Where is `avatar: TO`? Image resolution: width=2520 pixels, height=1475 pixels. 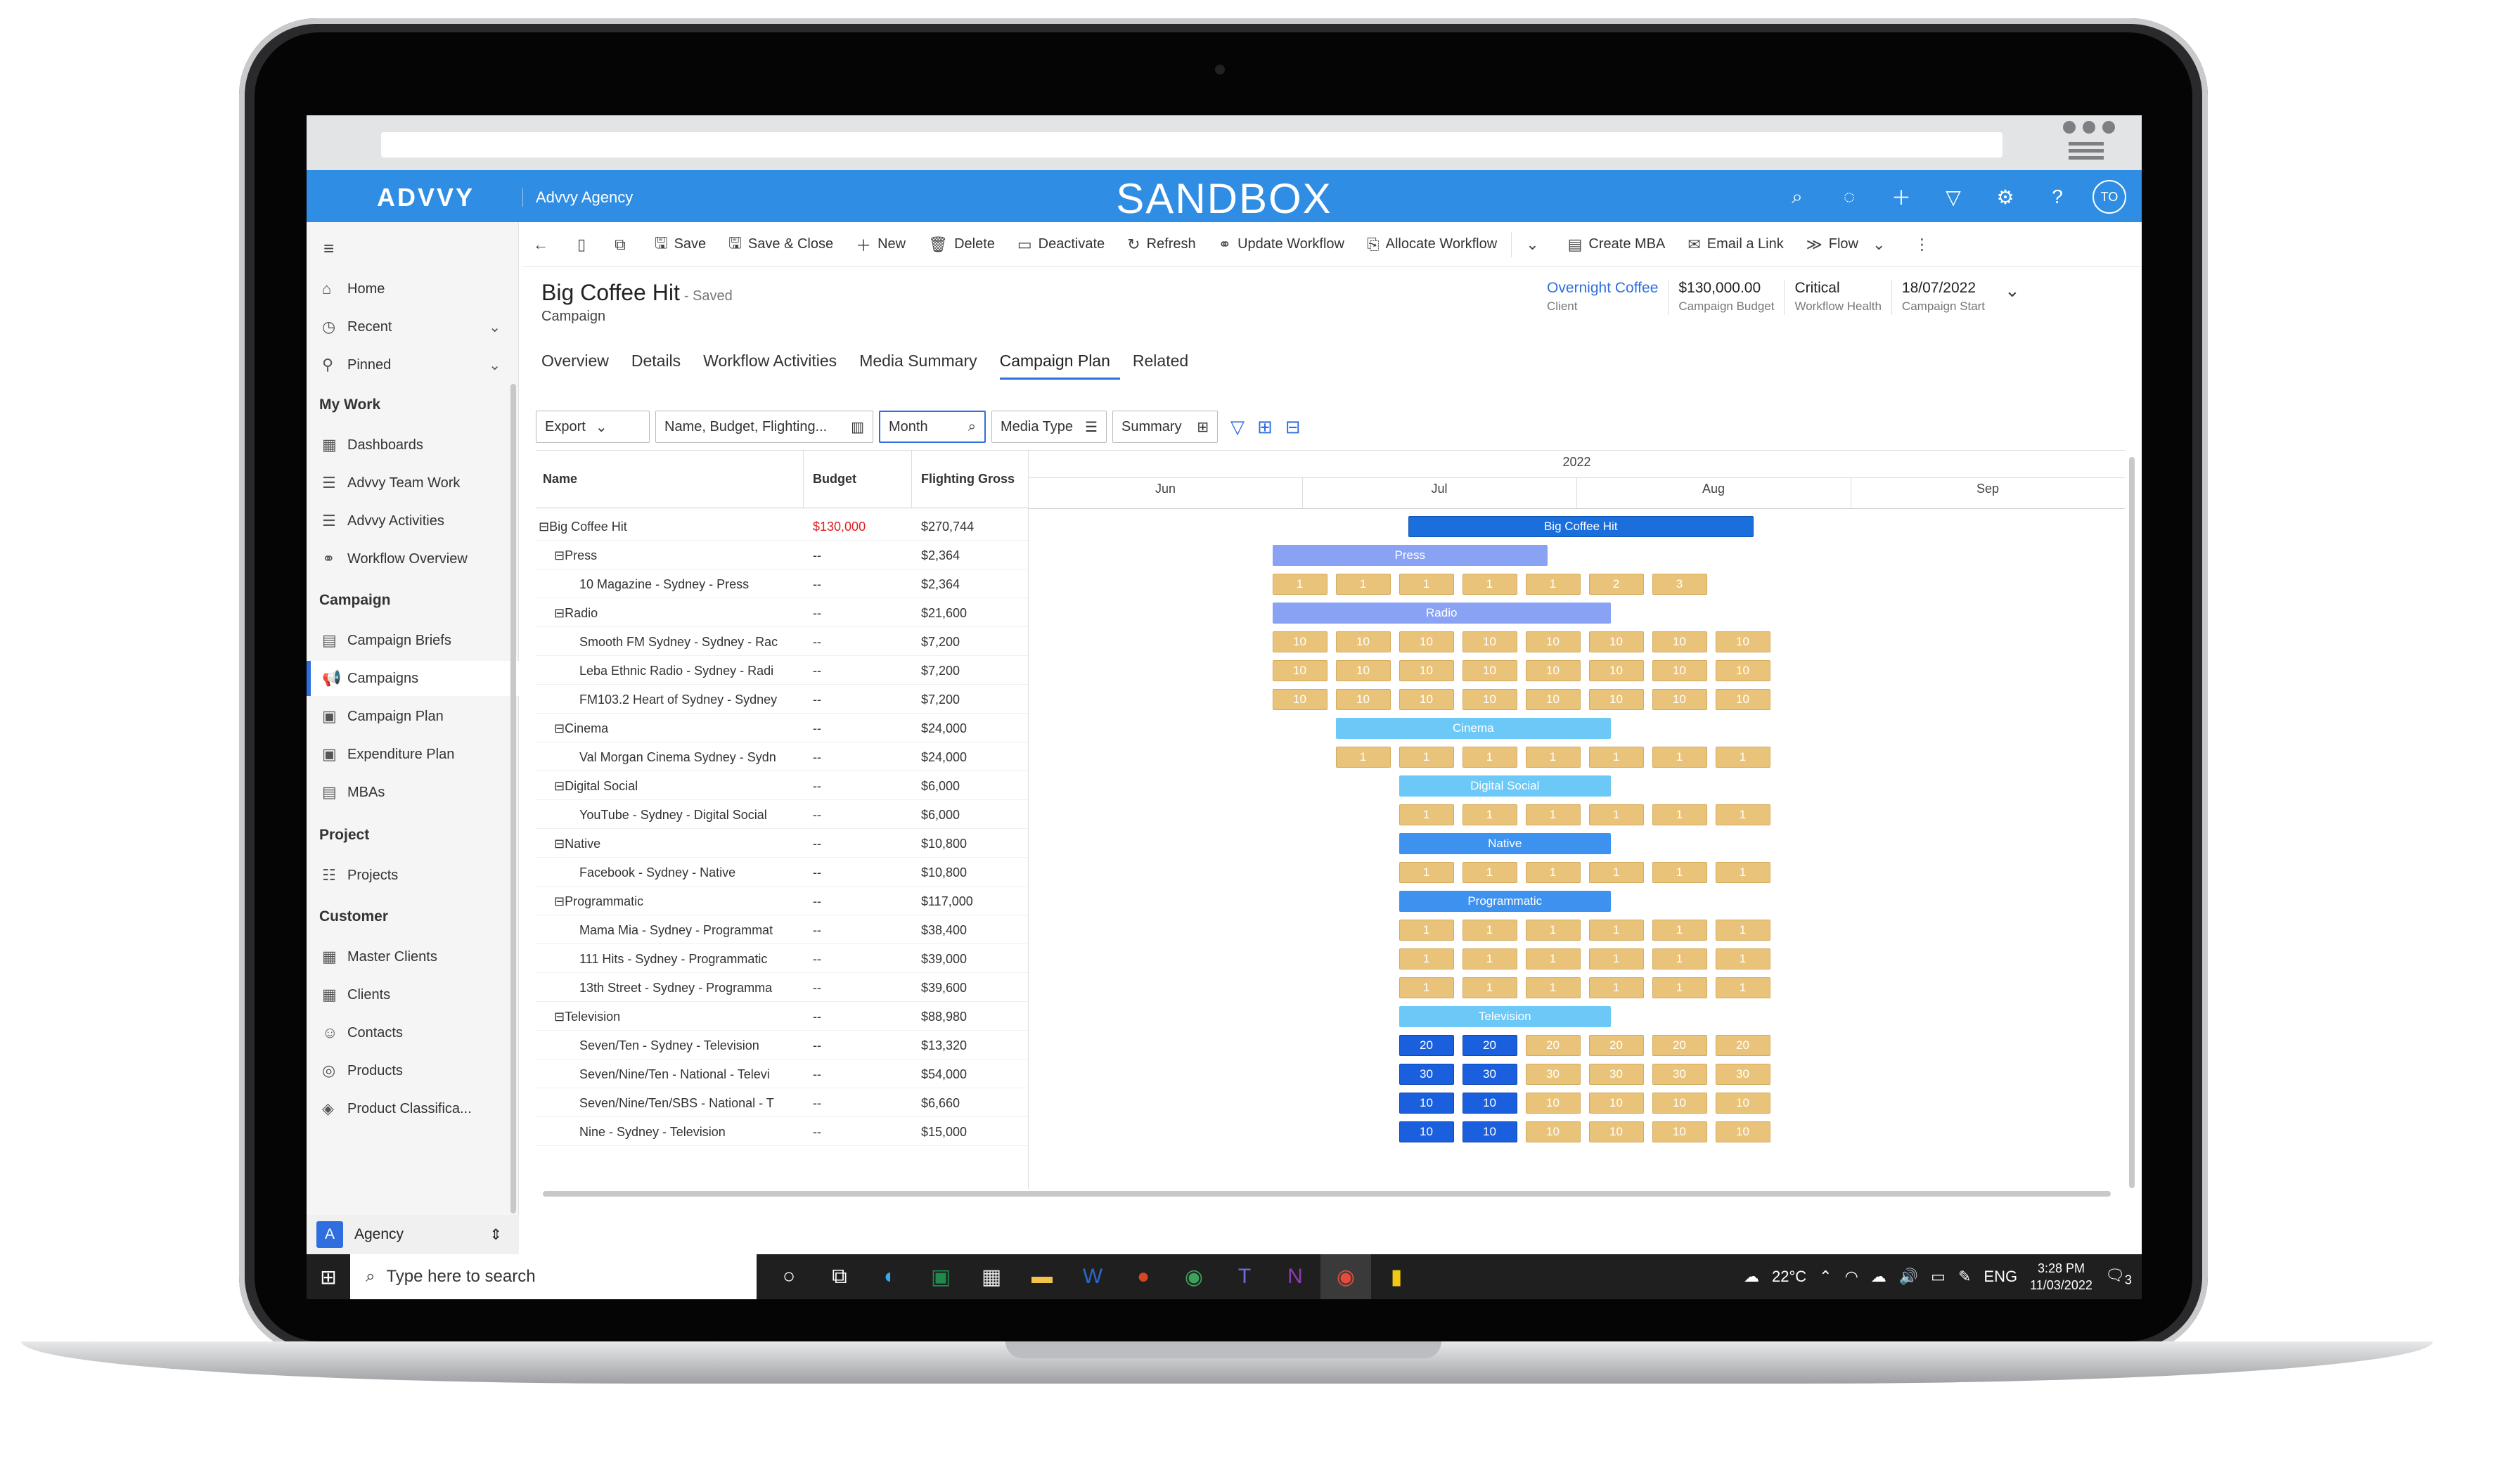 avatar: TO is located at coordinates (2109, 197).